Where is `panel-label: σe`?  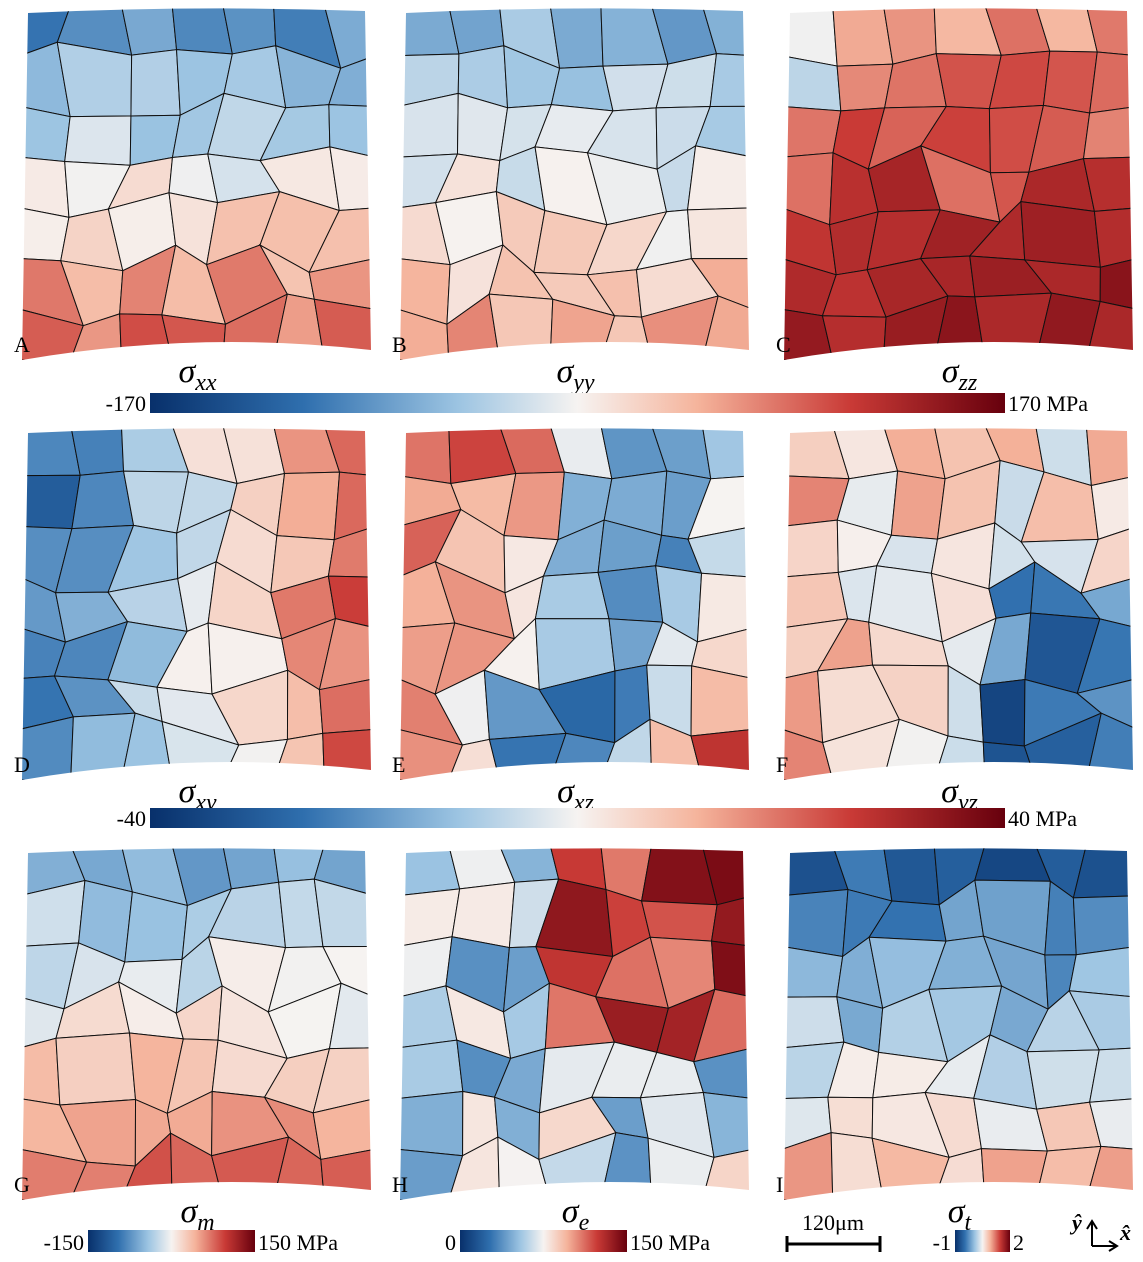
panel-label: σe is located at coordinates (576, 1214).